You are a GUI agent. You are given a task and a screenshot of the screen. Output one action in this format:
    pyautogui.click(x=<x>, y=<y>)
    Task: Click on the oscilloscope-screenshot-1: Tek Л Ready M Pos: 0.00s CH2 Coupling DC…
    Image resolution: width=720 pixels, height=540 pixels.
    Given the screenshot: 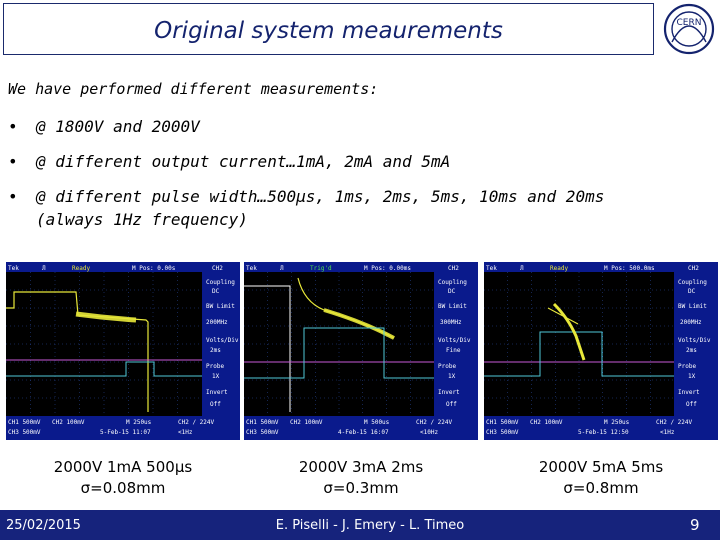 What is the action you would take?
    pyautogui.click(x=123, y=351)
    